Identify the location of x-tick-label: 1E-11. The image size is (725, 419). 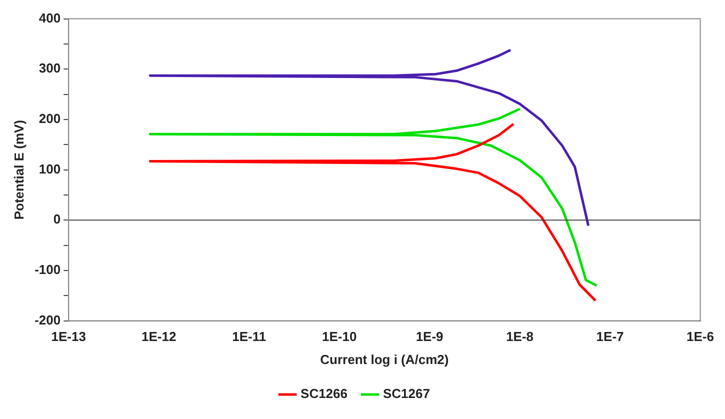
(249, 336).